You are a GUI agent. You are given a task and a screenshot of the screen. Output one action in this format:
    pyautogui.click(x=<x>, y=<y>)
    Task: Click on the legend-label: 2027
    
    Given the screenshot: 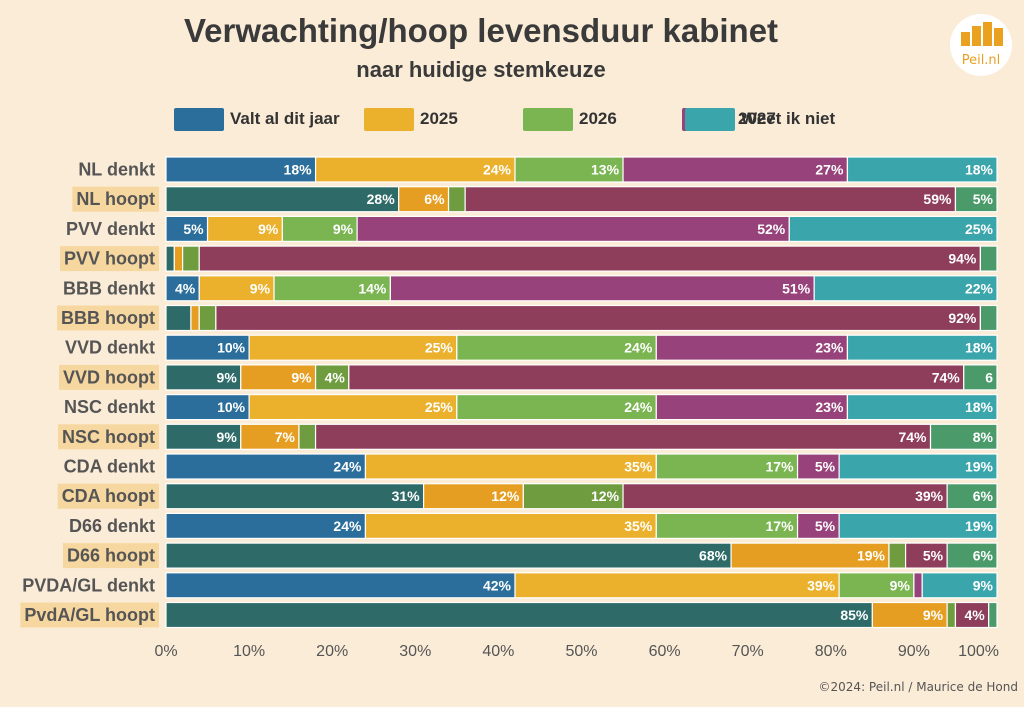 What is the action you would take?
    pyautogui.click(x=757, y=118)
    